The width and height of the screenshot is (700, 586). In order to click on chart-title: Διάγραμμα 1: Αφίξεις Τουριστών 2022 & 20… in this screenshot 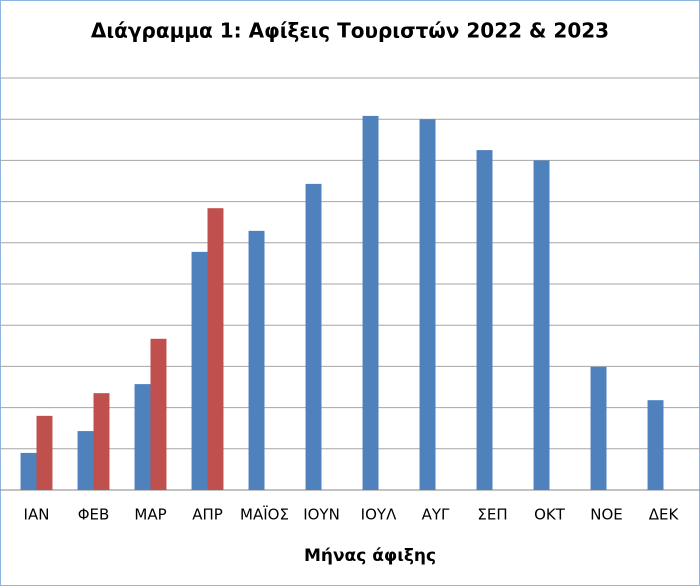, I will do `click(350, 31)`.